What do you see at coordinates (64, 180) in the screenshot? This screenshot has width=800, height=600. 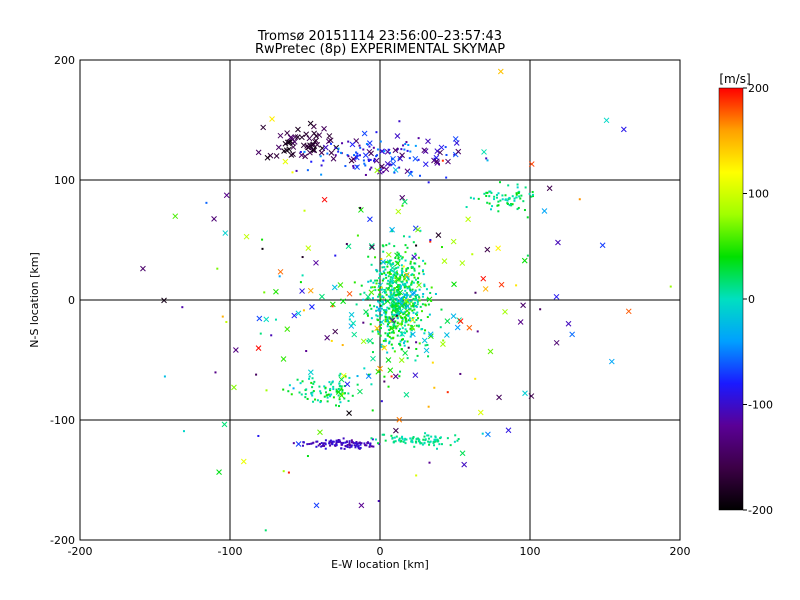 I see `y-tick-label: 100` at bounding box center [64, 180].